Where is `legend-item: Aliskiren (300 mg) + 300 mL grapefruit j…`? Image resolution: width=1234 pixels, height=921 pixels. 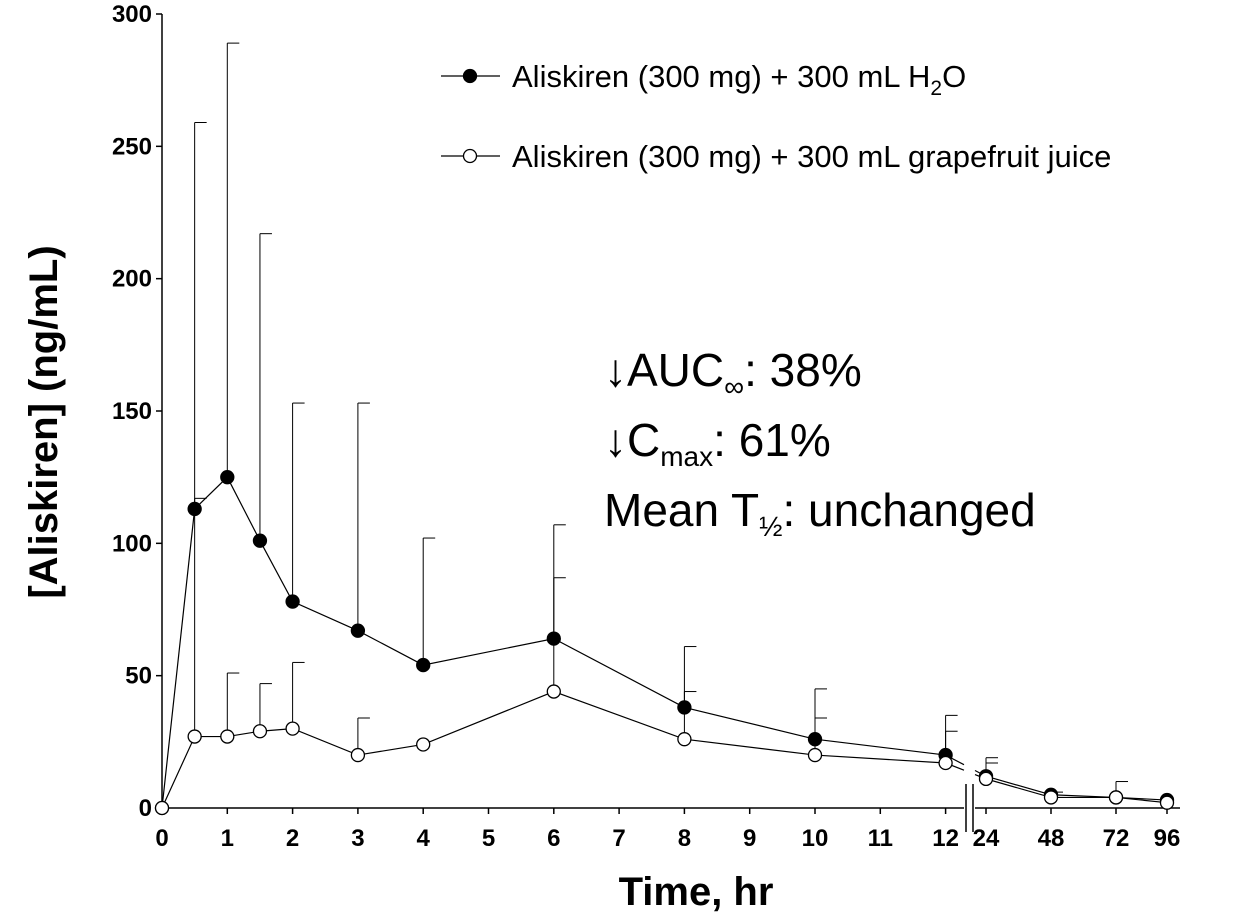 legend-item: Aliskiren (300 mg) + 300 mL grapefruit j… is located at coordinates (776, 156).